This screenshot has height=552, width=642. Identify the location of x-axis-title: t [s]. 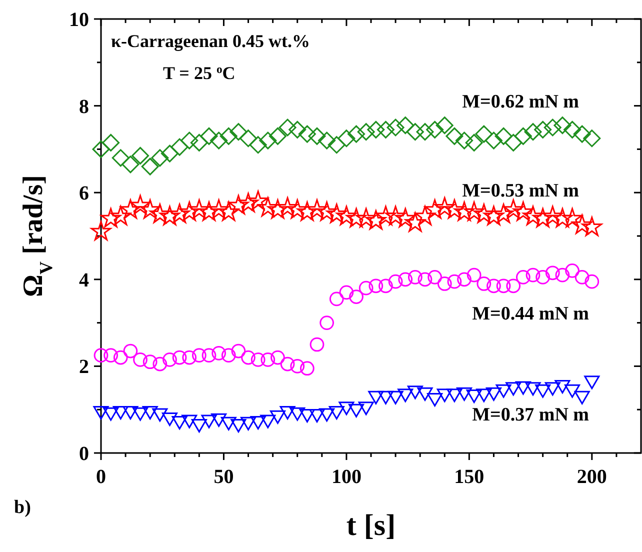
(371, 525).